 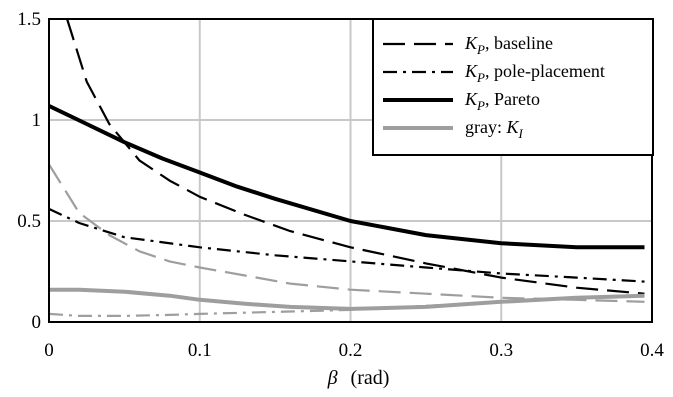 What do you see at coordinates (370, 378) in the screenshot?
I see `x-axis-unit: (rad)` at bounding box center [370, 378].